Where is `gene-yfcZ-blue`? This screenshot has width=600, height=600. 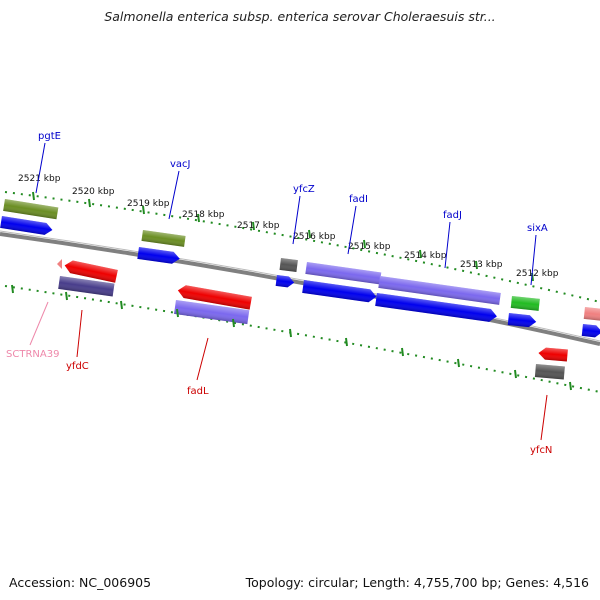
gene-yfcZ-blue is located at coordinates (285, 281).